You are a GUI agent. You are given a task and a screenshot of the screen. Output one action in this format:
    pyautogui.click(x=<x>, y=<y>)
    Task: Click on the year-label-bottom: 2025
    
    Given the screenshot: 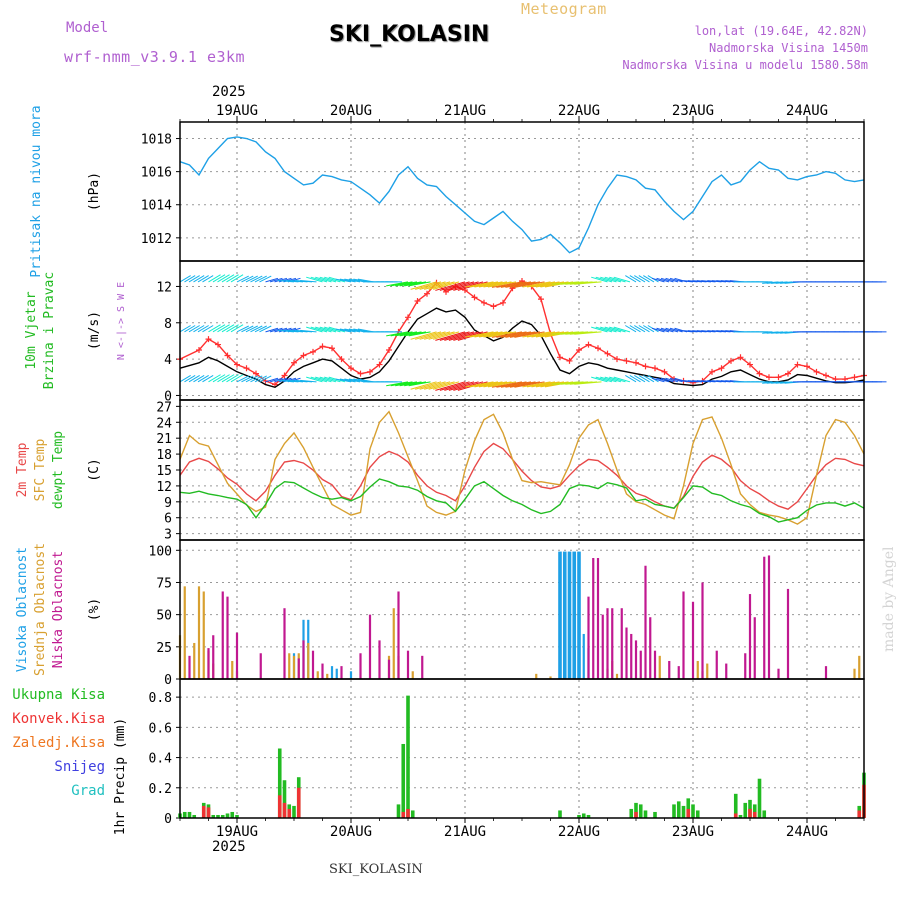 What is the action you would take?
    pyautogui.click(x=229, y=847)
    